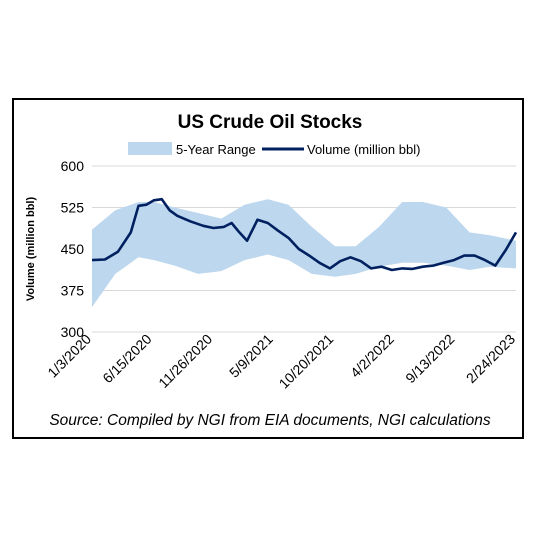 The height and width of the screenshot is (540, 540). What do you see at coordinates (31, 249) in the screenshot?
I see `y-axis-label: Volume (million bbl)` at bounding box center [31, 249].